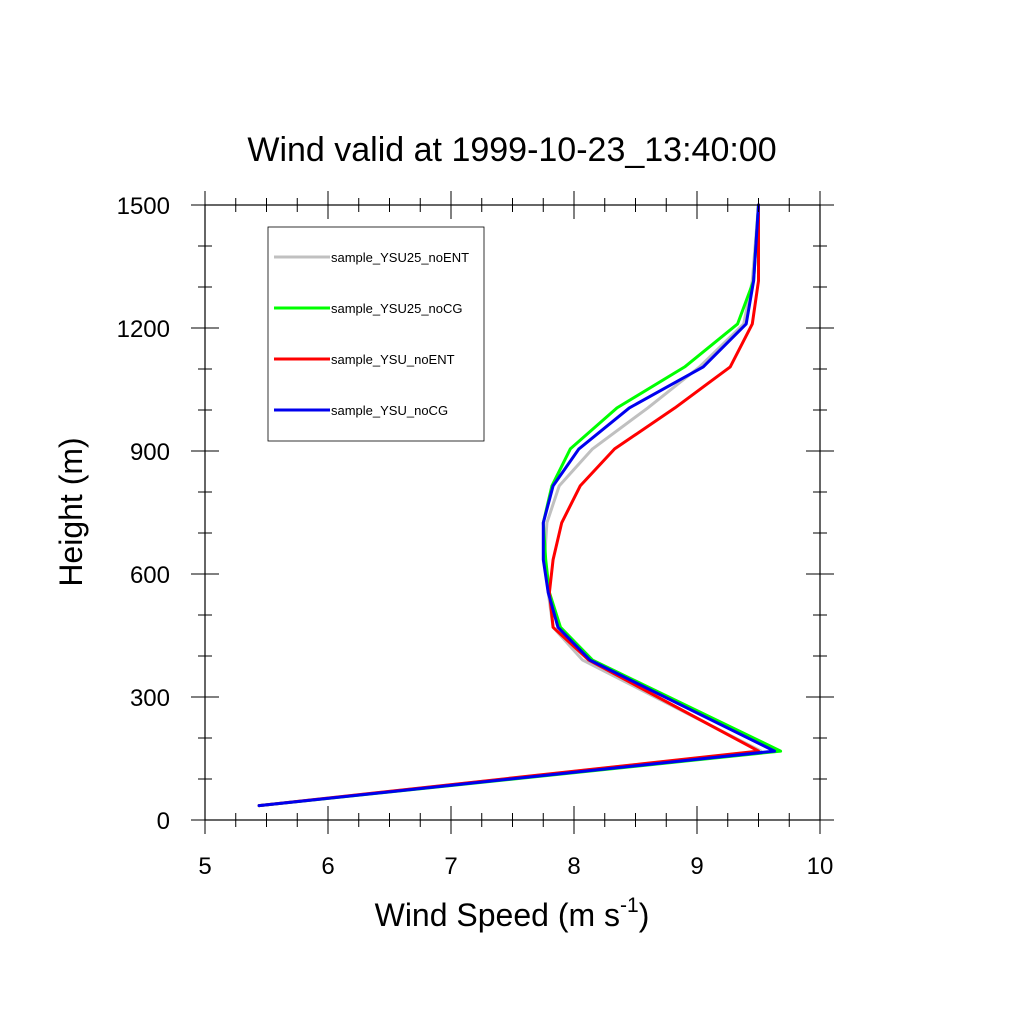 The width and height of the screenshot is (1024, 1024). I want to click on legend-label: sample_YSU_noENT, so click(393, 359).